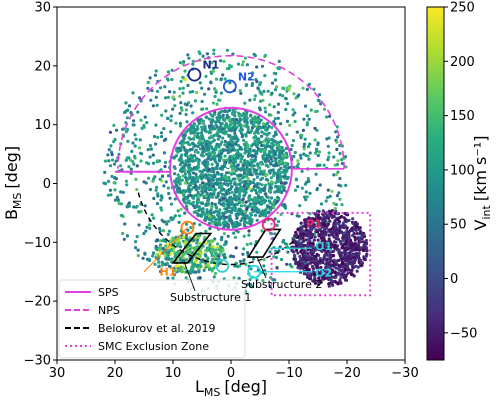  I want to click on colorbar-gradient, so click(435, 183).